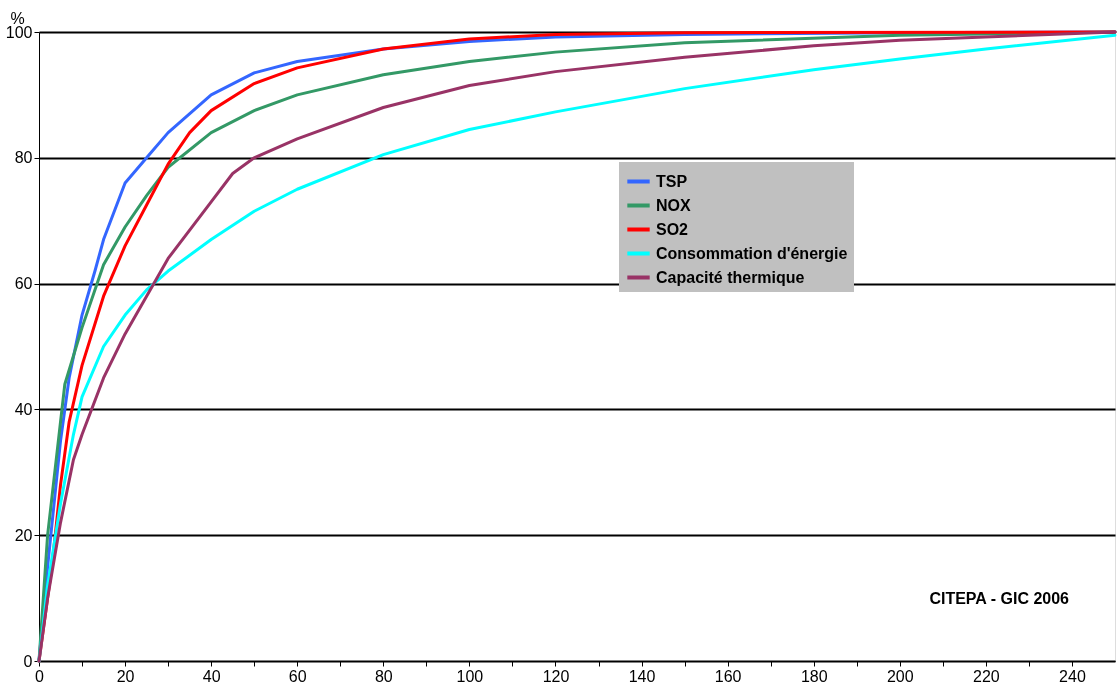 The image size is (1117, 689). What do you see at coordinates (23, 284) in the screenshot?
I see `y-tick-label: 60` at bounding box center [23, 284].